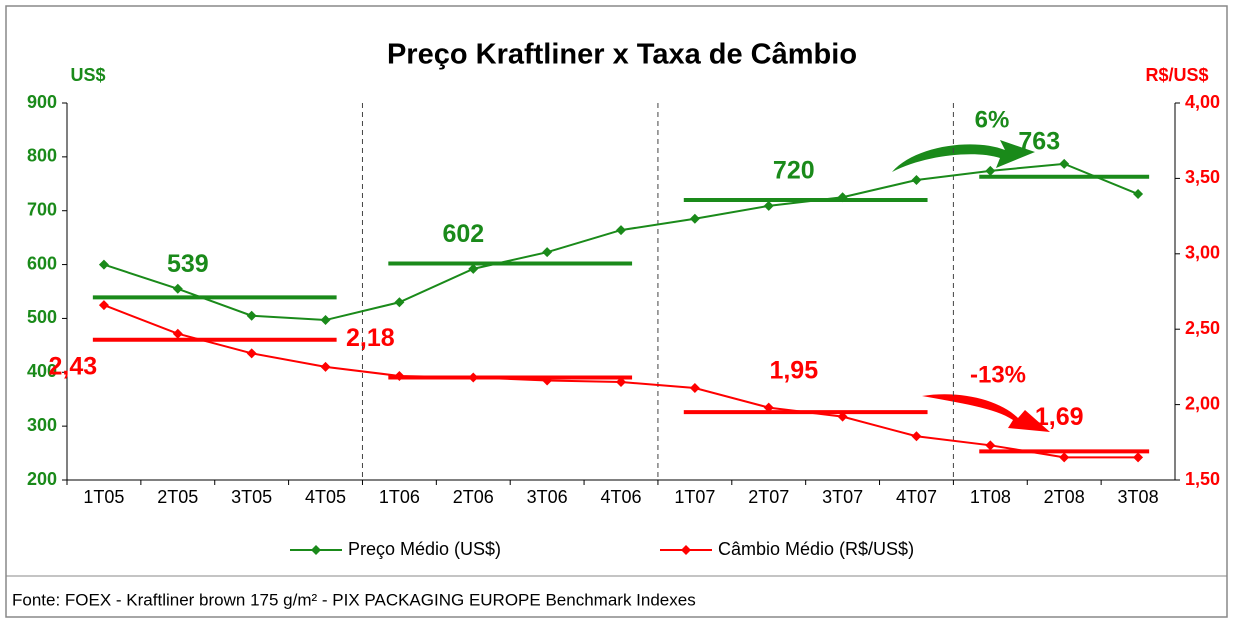 This screenshot has height=628, width=1233. I want to click on legend-label: Preço Médio (US$), so click(424, 549).